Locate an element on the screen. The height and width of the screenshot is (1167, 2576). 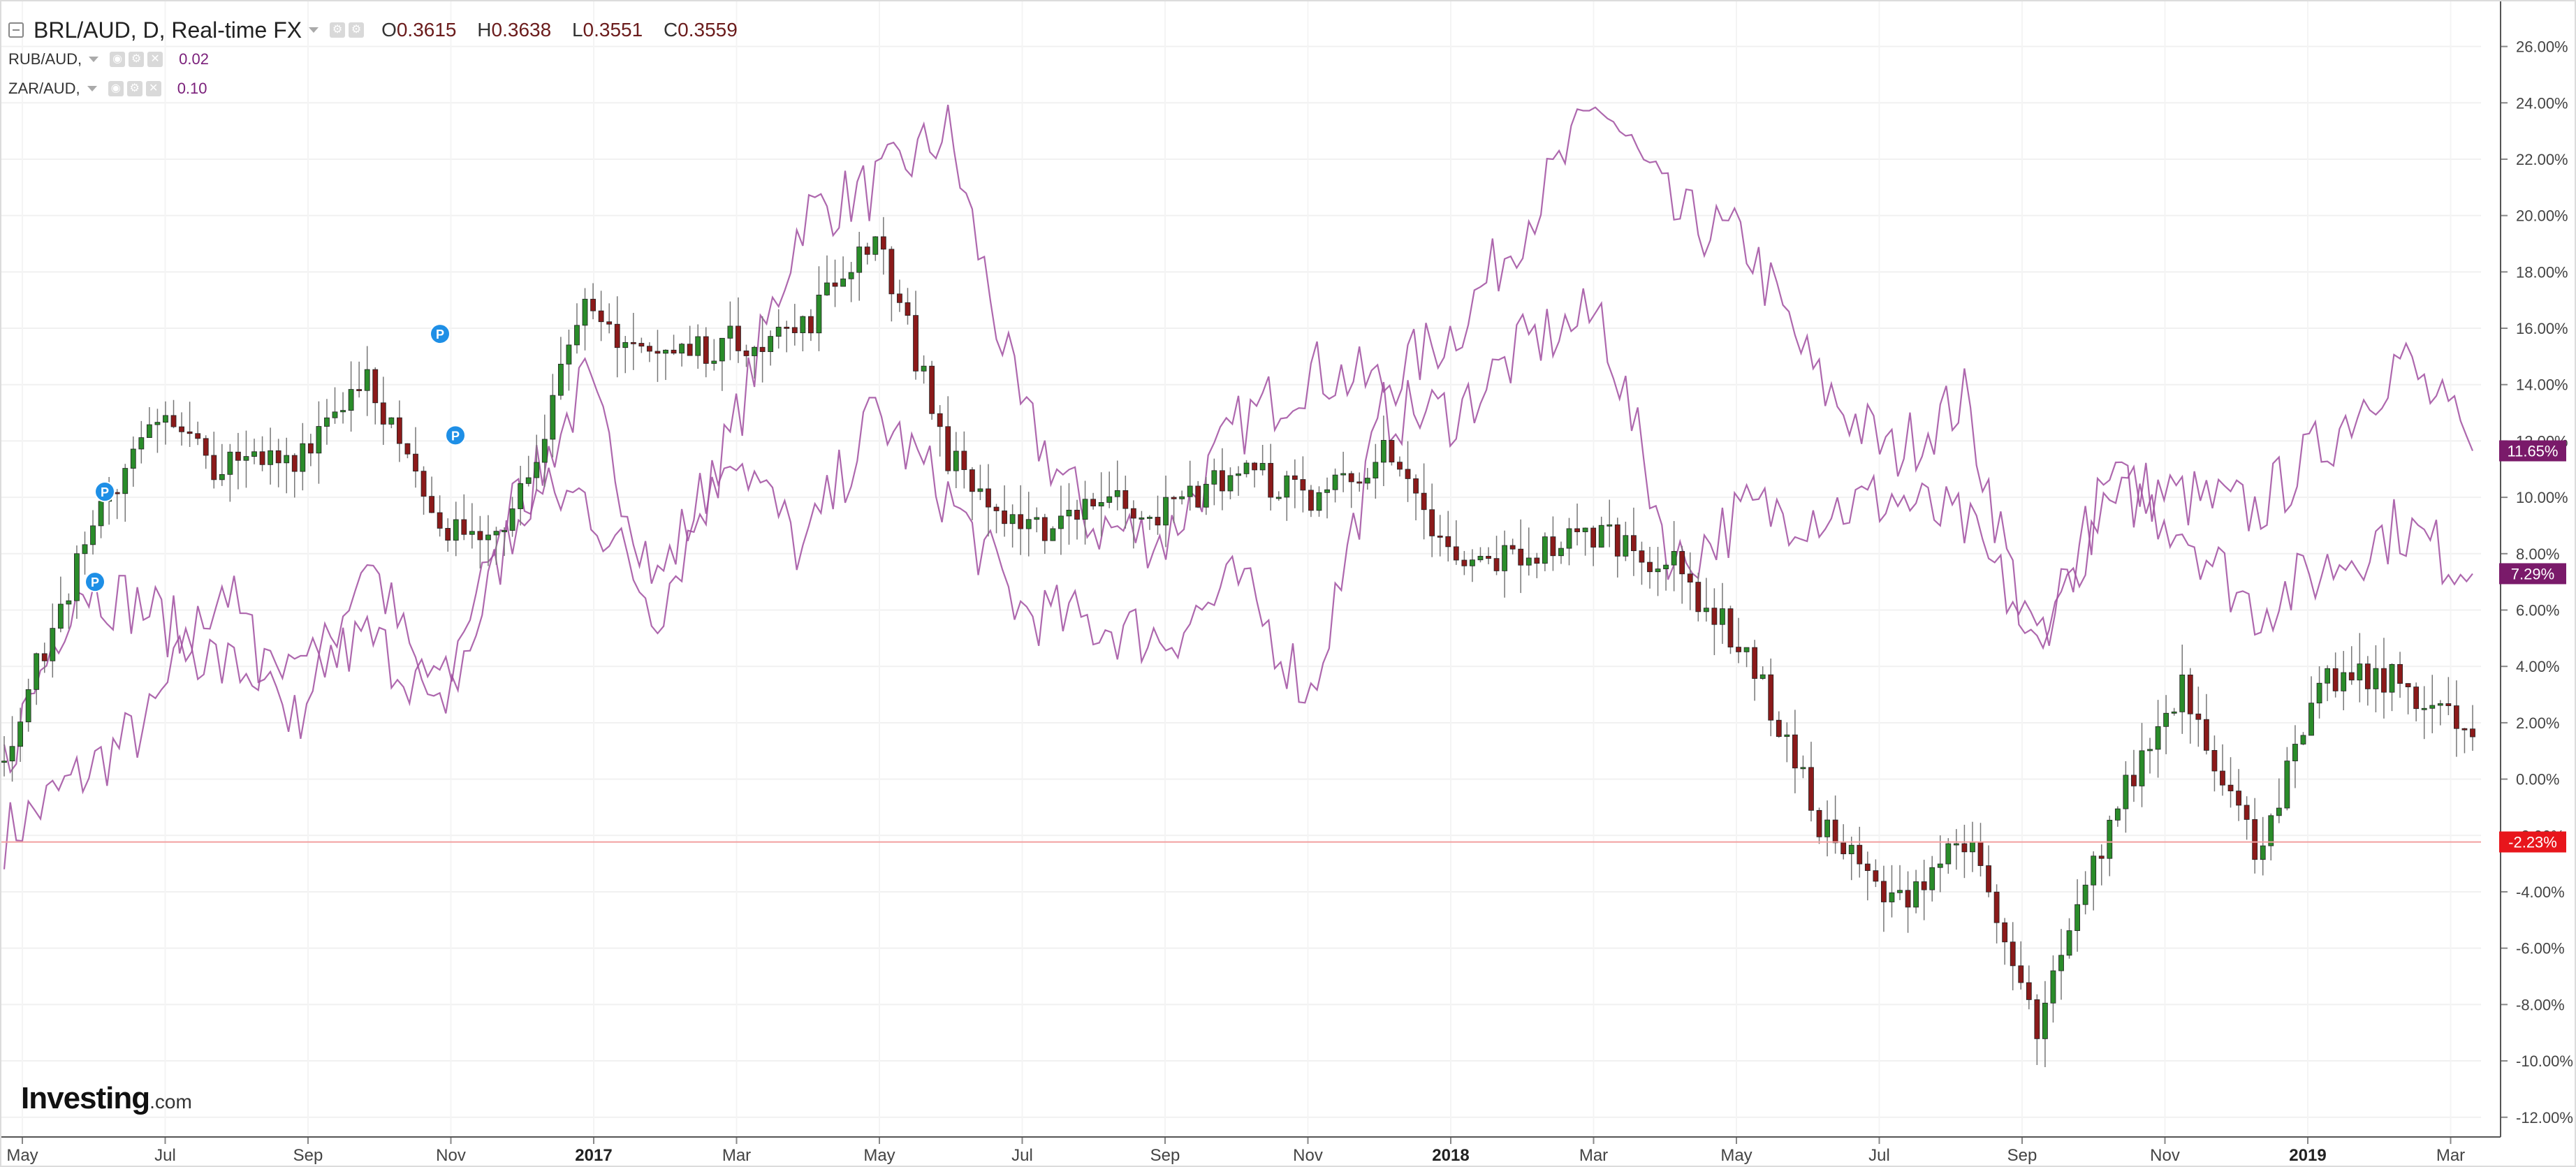
y-tick-label: 14.00% is located at coordinates (2542, 385).